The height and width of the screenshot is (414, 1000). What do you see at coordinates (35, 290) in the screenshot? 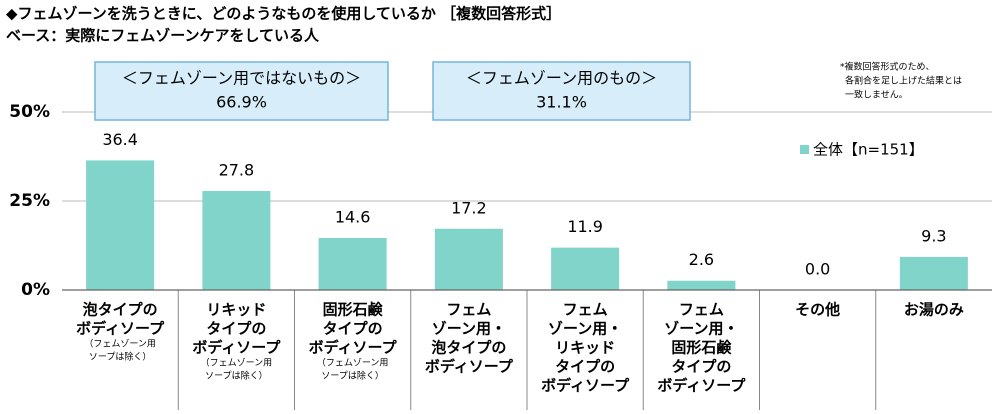
I see `y-tick-label: 0%` at bounding box center [35, 290].